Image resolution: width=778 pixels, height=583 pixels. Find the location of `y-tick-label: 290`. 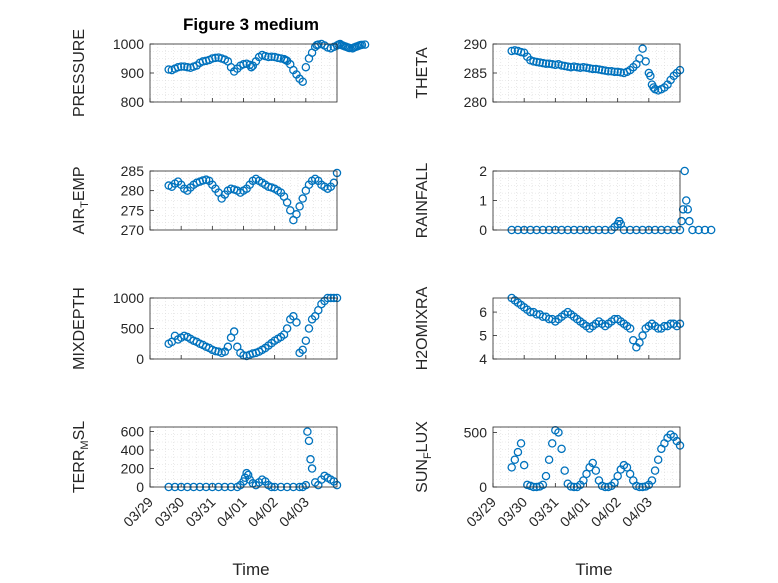

y-tick-label: 290 is located at coordinates (476, 44).